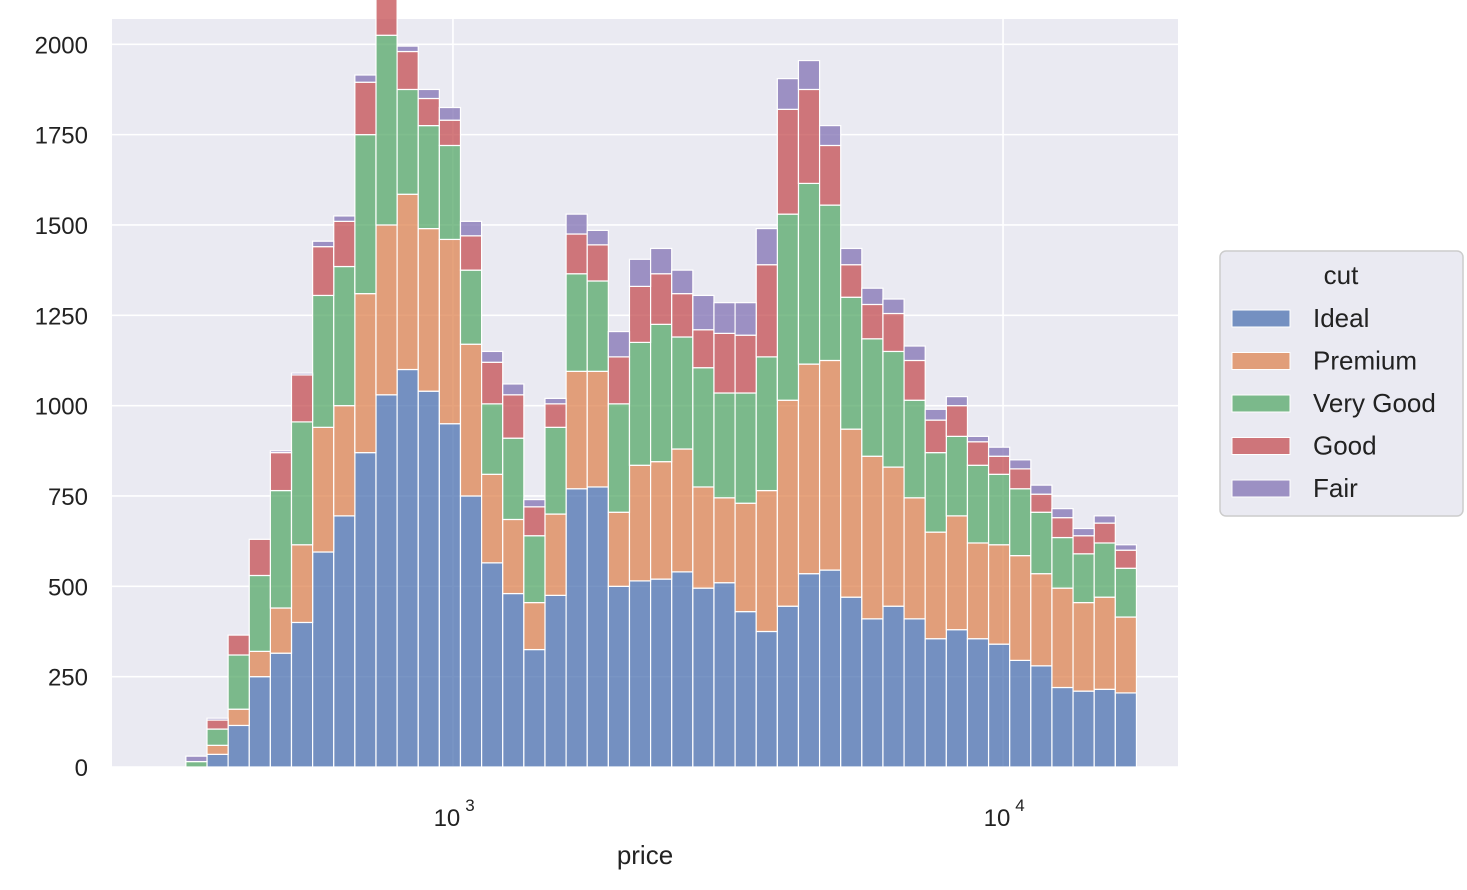  I want to click on legend-item-good: Good, so click(1304, 446).